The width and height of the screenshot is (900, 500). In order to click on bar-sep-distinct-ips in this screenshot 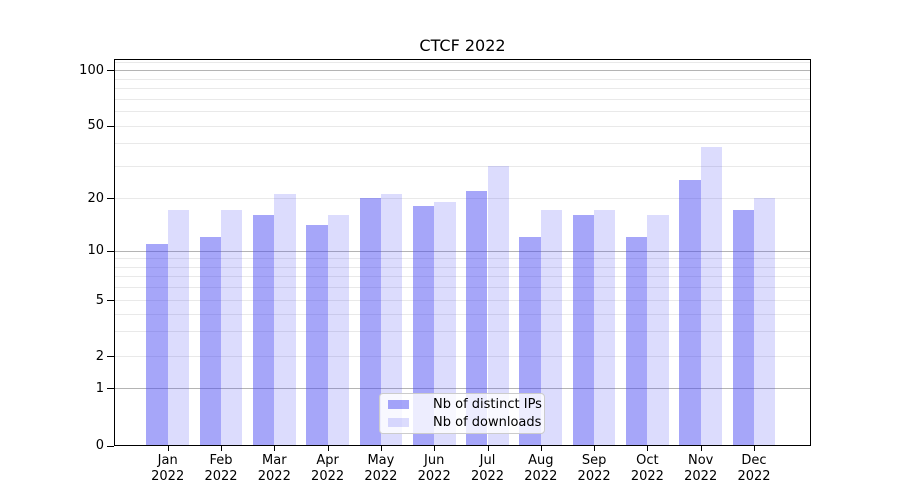, I will do `click(583, 330)`.